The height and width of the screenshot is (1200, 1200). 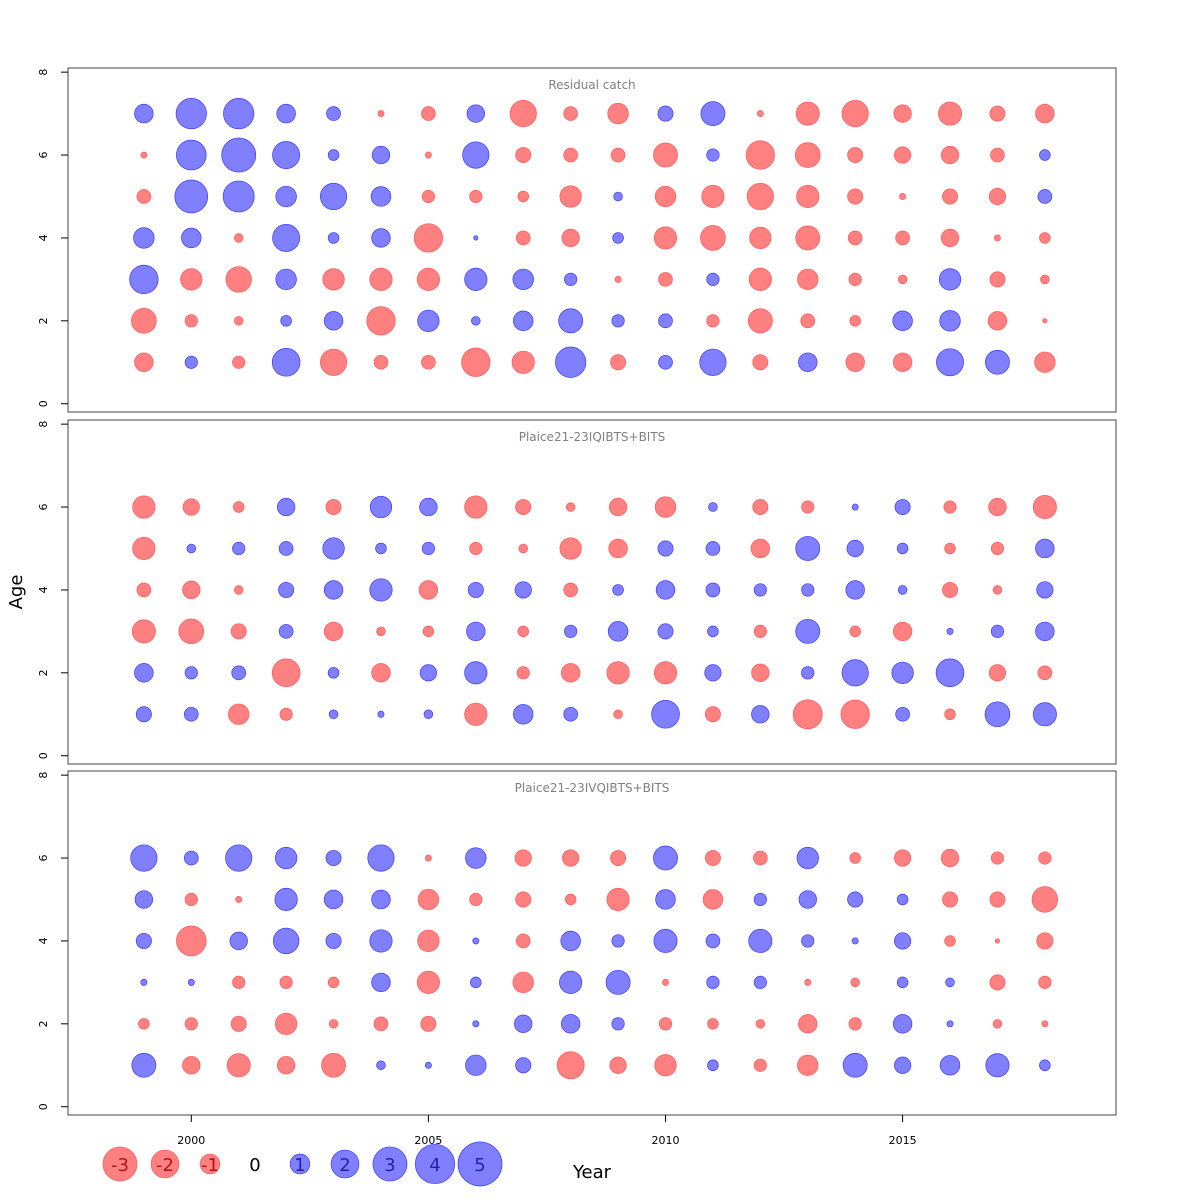 What do you see at coordinates (592, 1172) in the screenshot?
I see `x-axis-title: Year` at bounding box center [592, 1172].